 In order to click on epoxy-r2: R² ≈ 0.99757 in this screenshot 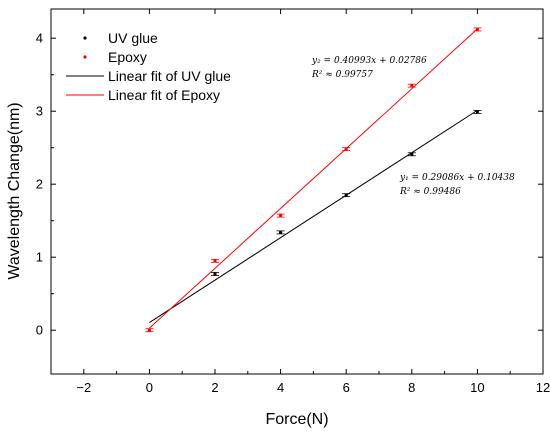, I will do `click(342, 75)`.